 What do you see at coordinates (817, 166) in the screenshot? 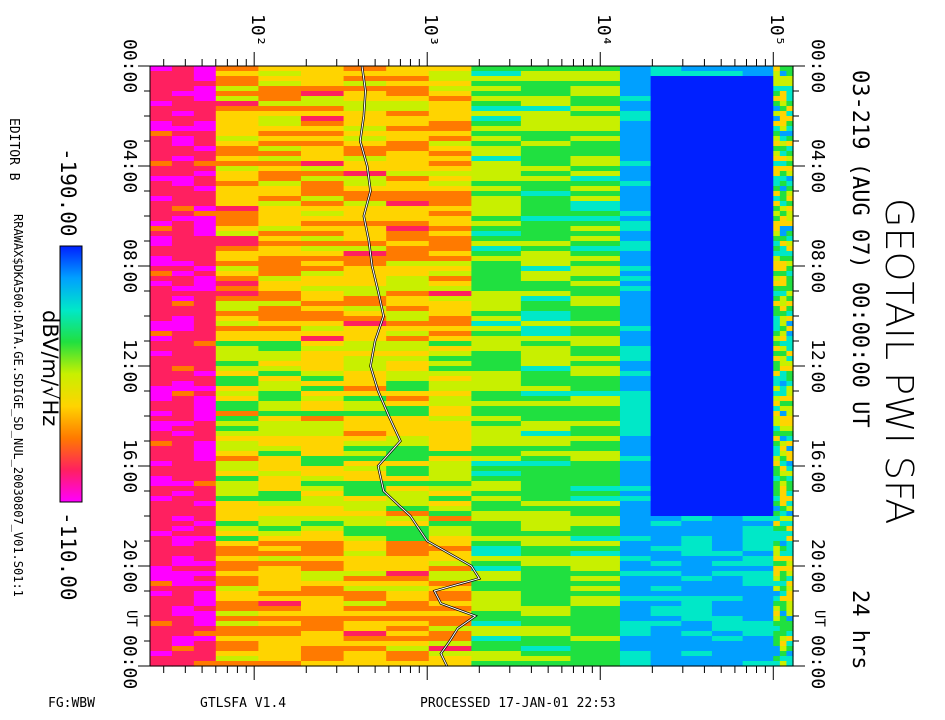
I see `time-tick-label-right: 04:00` at bounding box center [817, 166].